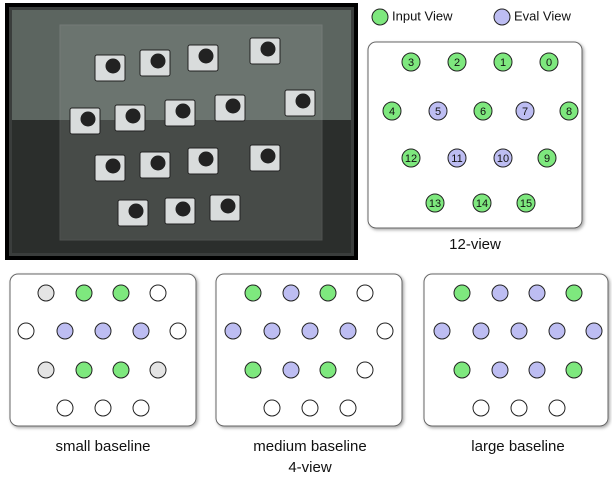 This screenshot has width=612, height=479. I want to click on caption: 12-view, so click(475, 244).